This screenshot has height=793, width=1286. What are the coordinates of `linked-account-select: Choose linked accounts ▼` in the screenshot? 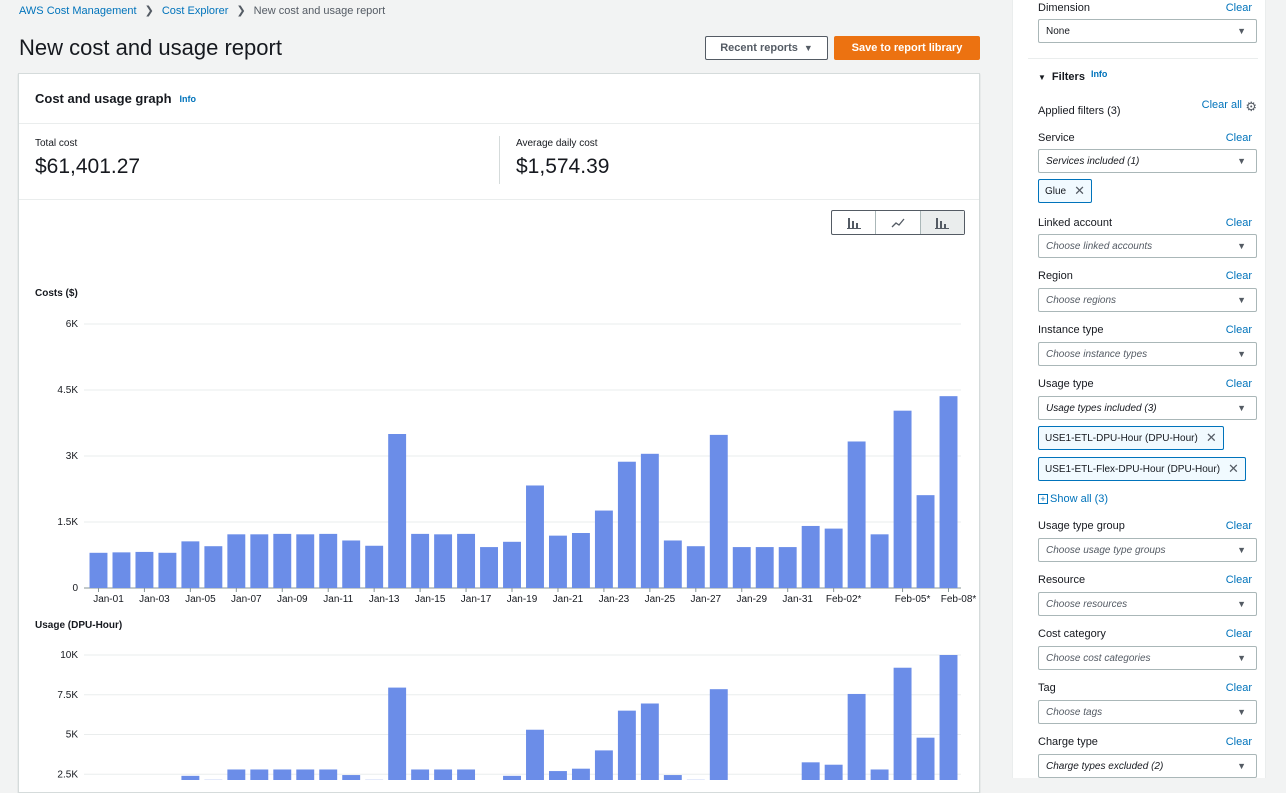 It's located at (1147, 246).